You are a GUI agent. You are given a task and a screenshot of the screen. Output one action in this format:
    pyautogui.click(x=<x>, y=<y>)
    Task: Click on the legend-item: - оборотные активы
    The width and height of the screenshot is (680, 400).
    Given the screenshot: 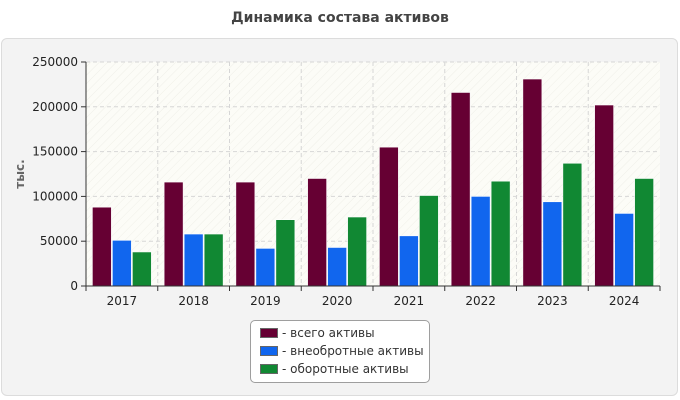 What is the action you would take?
    pyautogui.click(x=344, y=369)
    